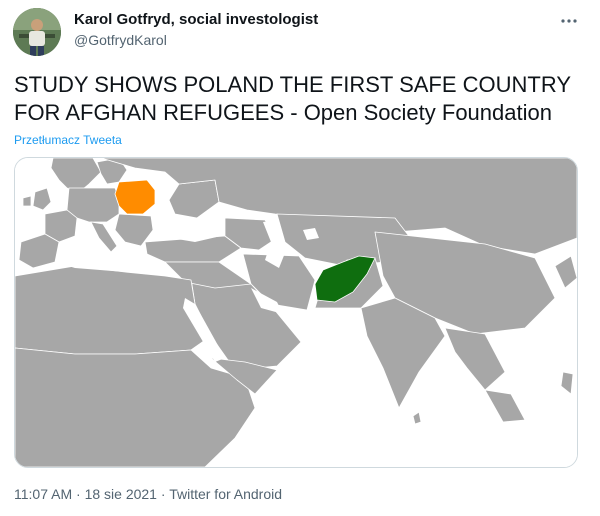 Image resolution: width=600 pixels, height=516 pixels. I want to click on more-dots-icon, so click(569, 21).